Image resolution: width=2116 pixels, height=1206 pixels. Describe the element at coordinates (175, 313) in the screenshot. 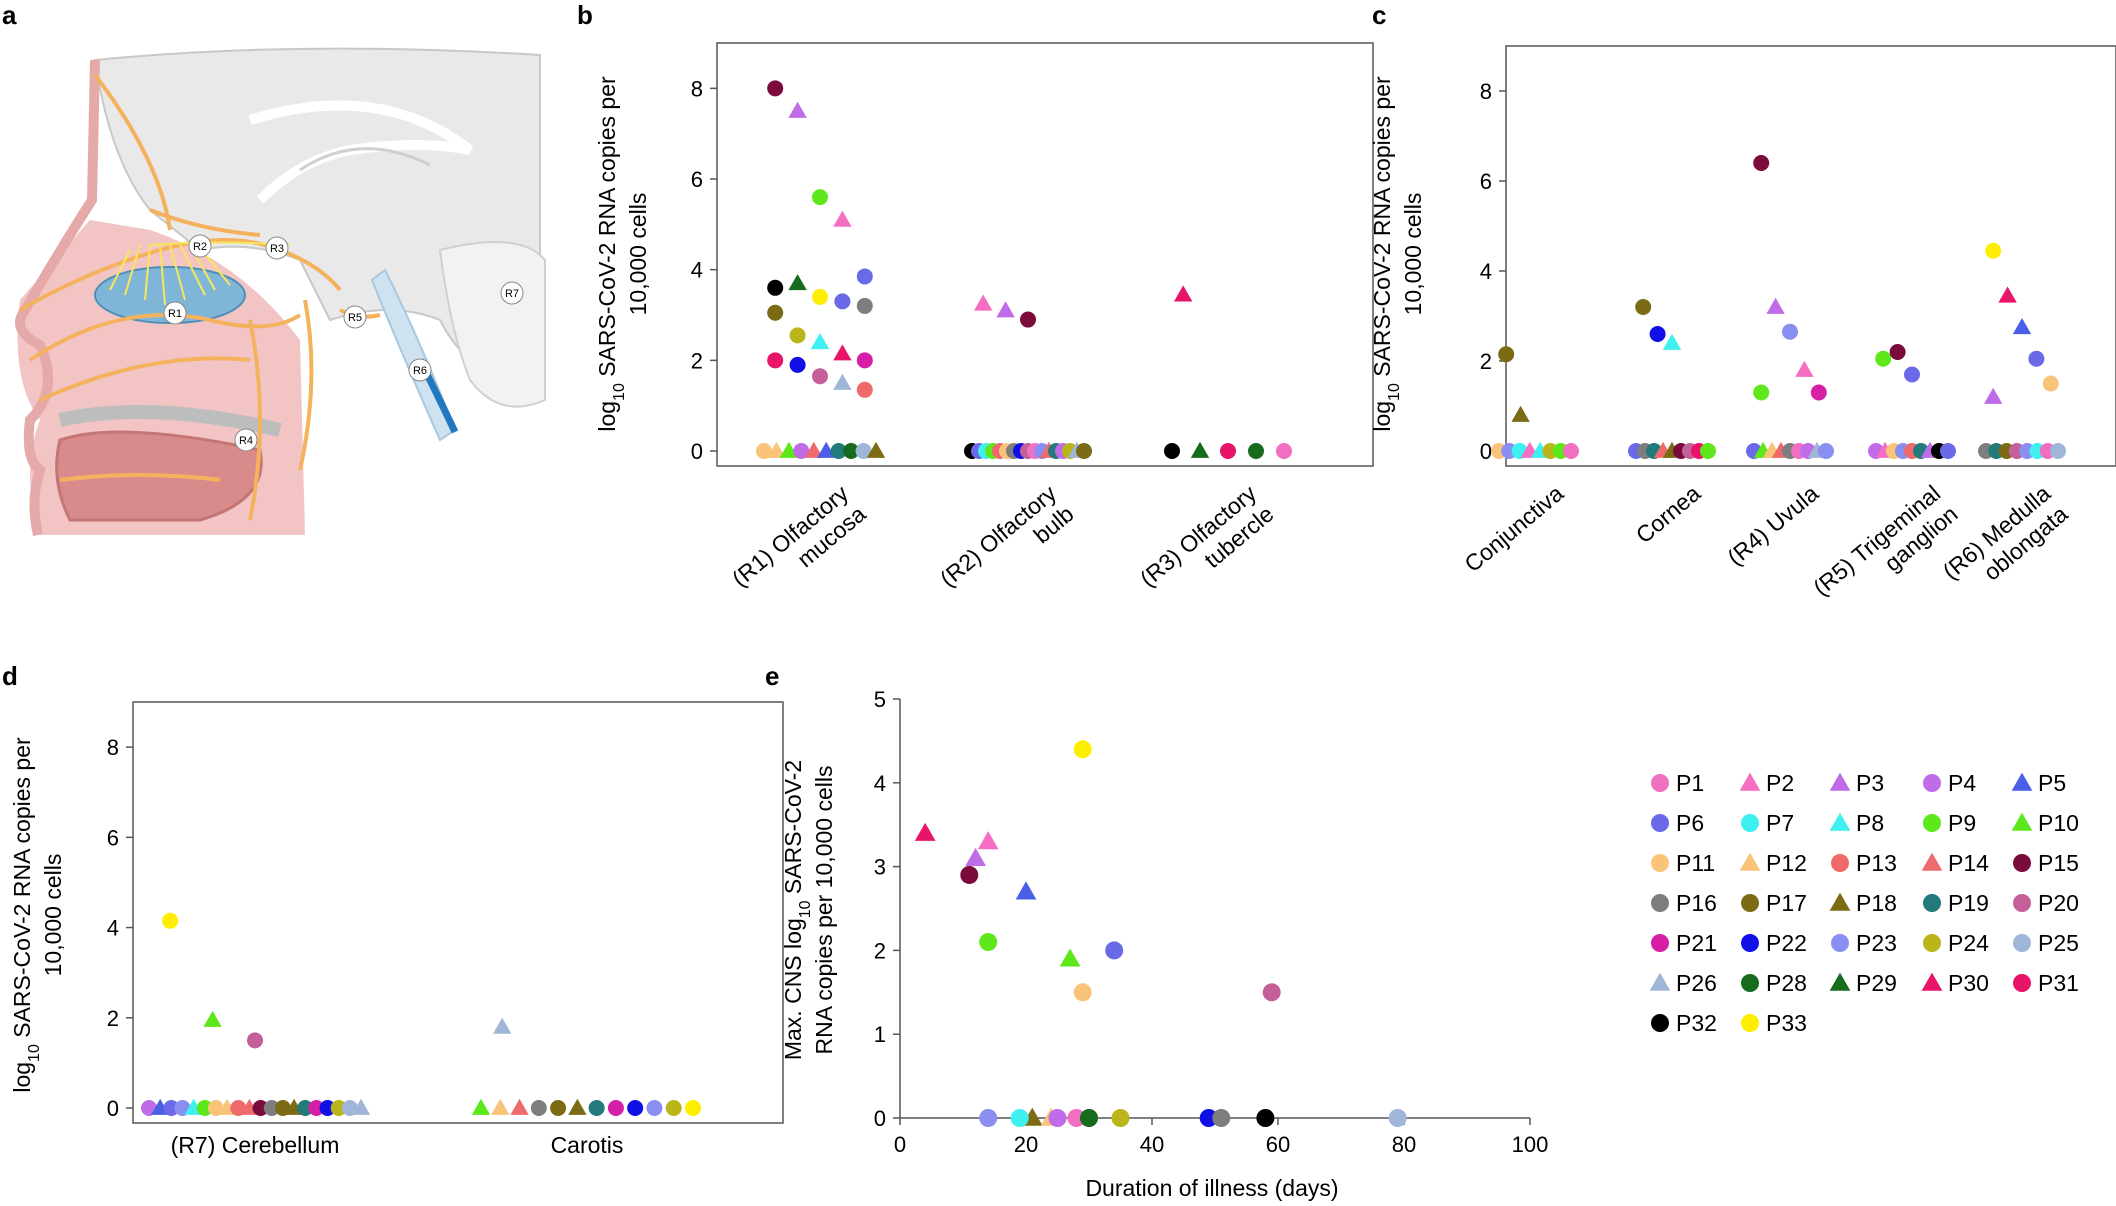

I see `region-label-r1: R1` at that location.